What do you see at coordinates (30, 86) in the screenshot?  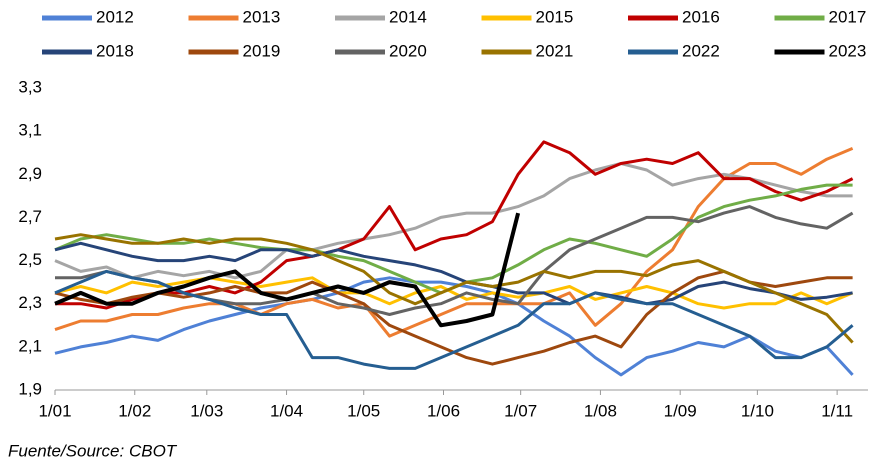 I see `y-tick-label: 3,3` at bounding box center [30, 86].